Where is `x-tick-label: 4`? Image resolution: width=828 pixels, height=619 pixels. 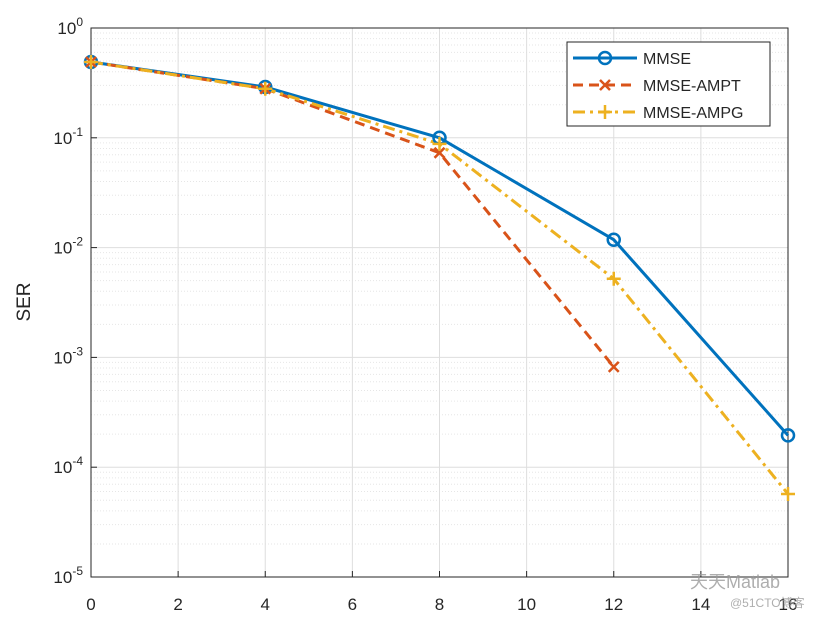 x-tick-label: 4 is located at coordinates (265, 604).